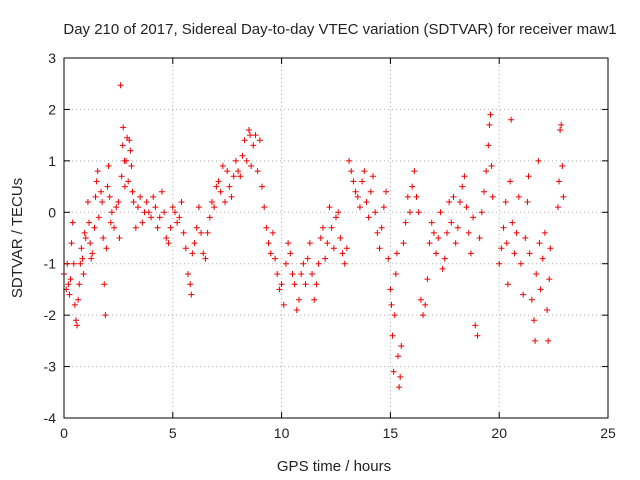  What do you see at coordinates (52, 161) in the screenshot?
I see `y-tick-label: 1` at bounding box center [52, 161].